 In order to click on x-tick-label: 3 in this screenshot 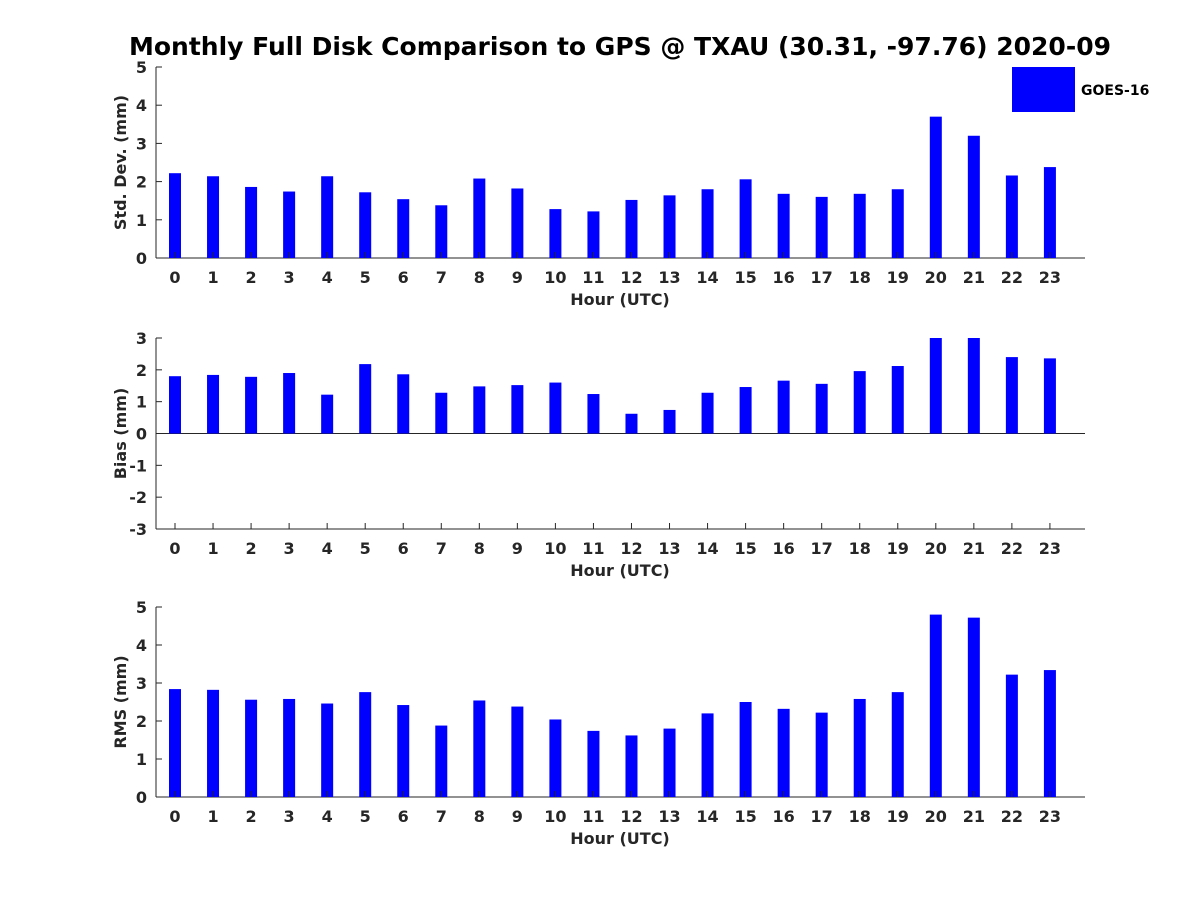, I will do `click(289, 816)`.